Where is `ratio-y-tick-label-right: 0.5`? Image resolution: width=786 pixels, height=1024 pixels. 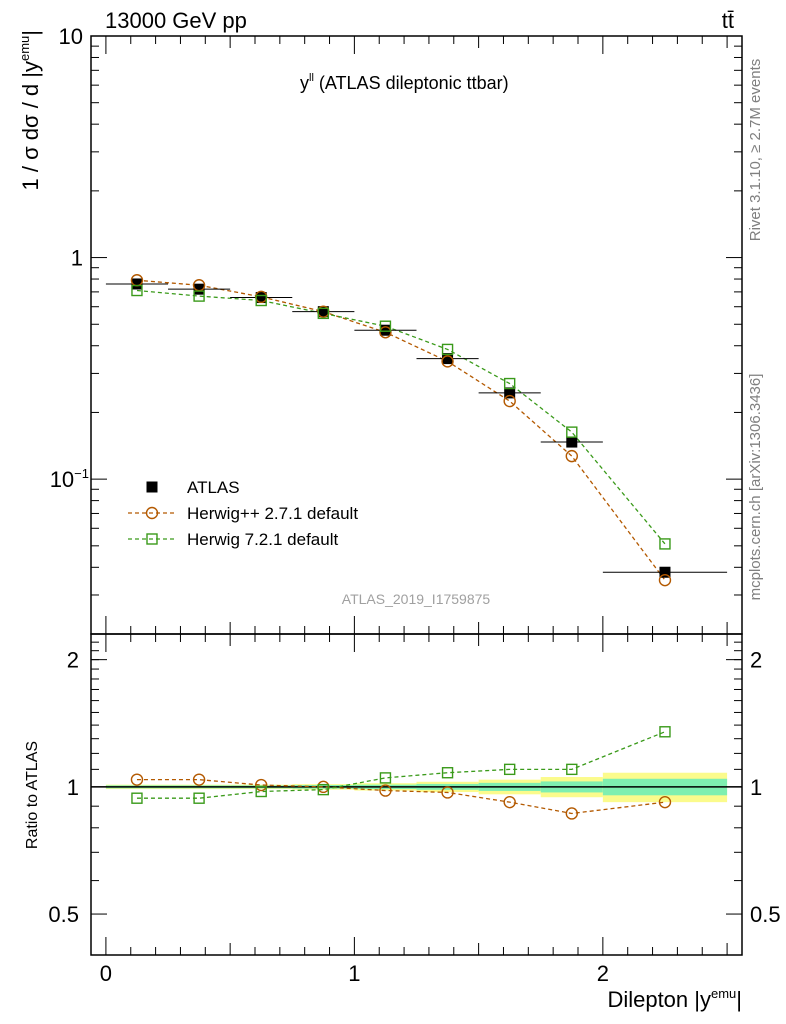 ratio-y-tick-label-right: 0.5 is located at coordinates (765, 914).